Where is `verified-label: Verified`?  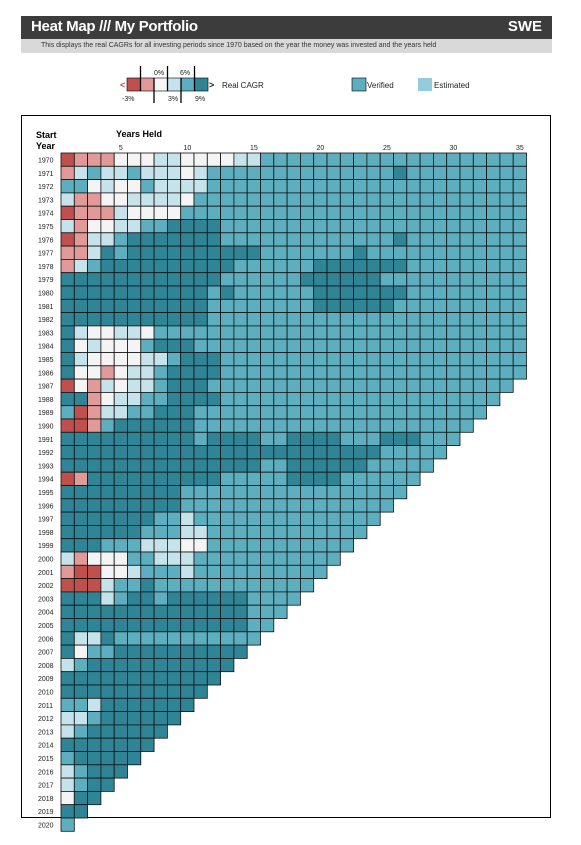 verified-label: Verified is located at coordinates (380, 85).